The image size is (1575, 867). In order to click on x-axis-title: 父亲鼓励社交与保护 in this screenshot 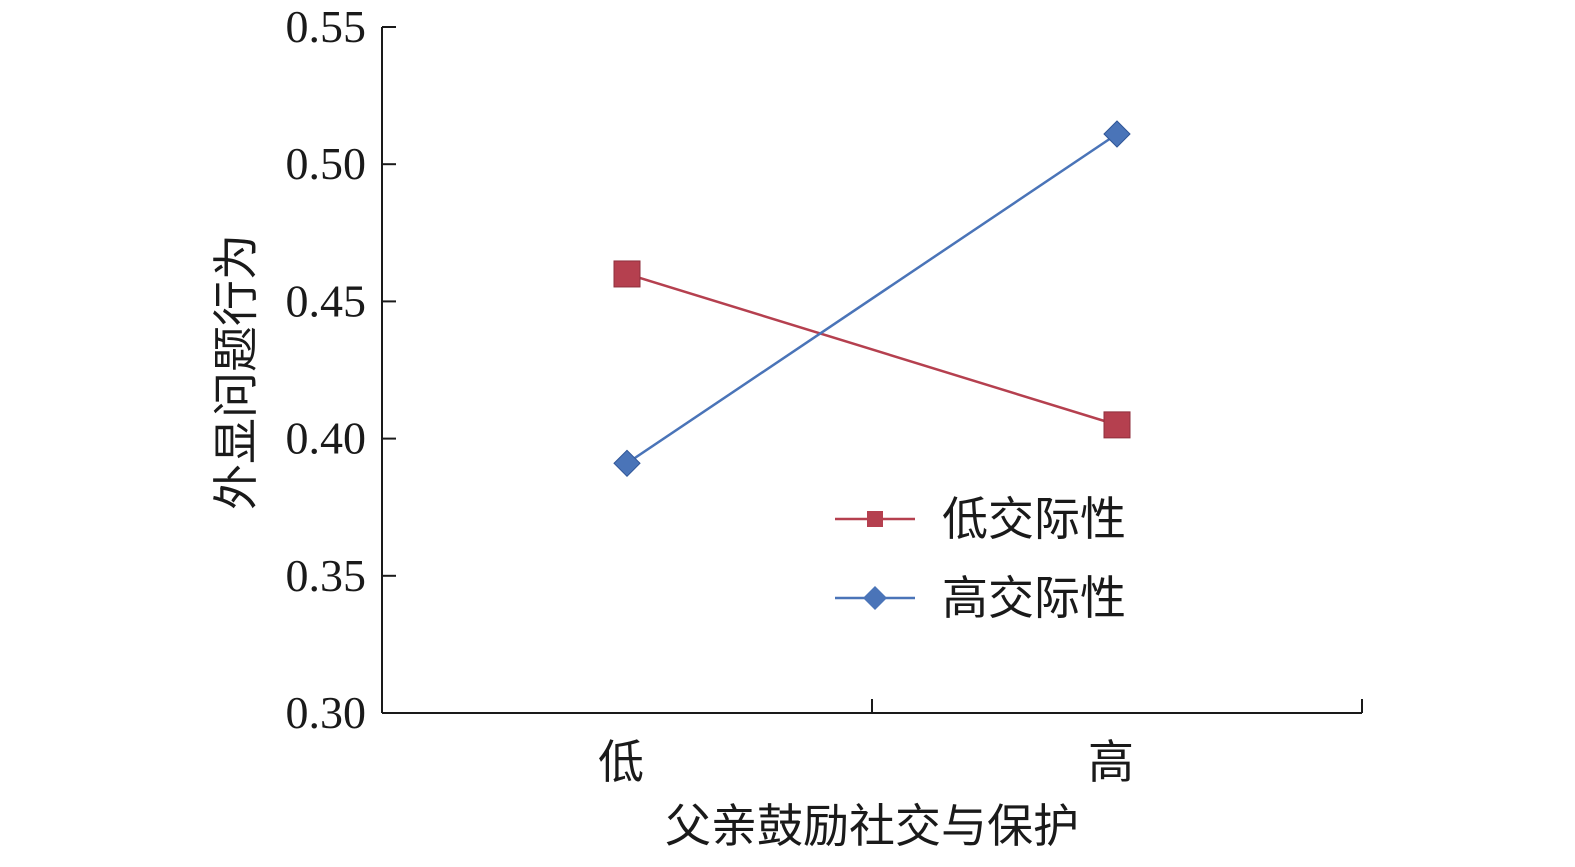, I will do `click(872, 826)`.